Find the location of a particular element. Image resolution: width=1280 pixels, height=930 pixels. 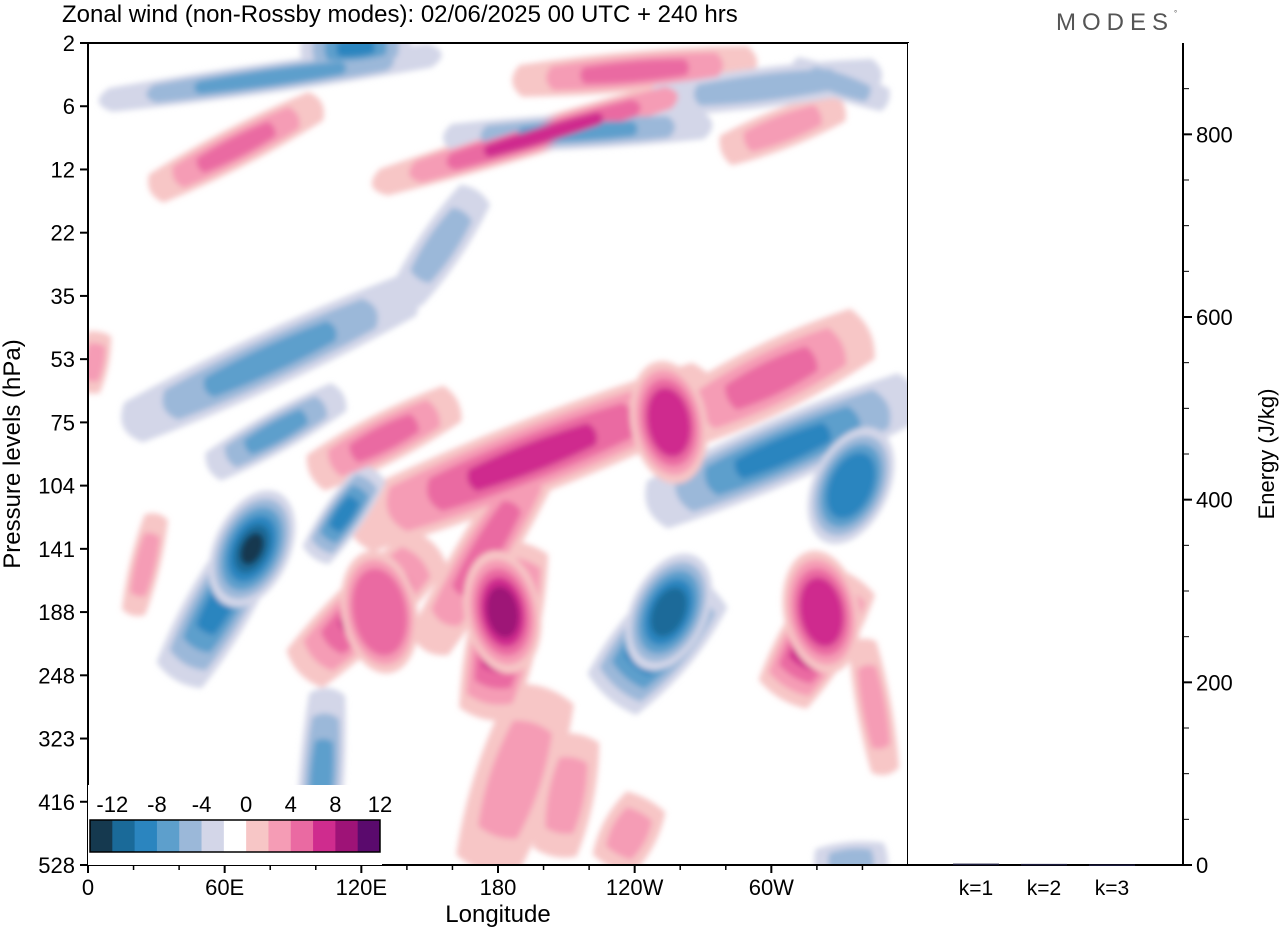

colorbar-label: 12 is located at coordinates (380, 804).